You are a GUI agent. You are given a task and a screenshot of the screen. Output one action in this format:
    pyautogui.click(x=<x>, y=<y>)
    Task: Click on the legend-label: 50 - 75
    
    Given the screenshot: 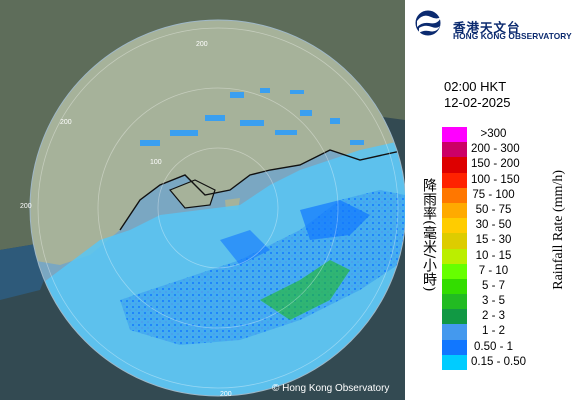 What is the action you would take?
    pyautogui.click(x=493, y=209)
    